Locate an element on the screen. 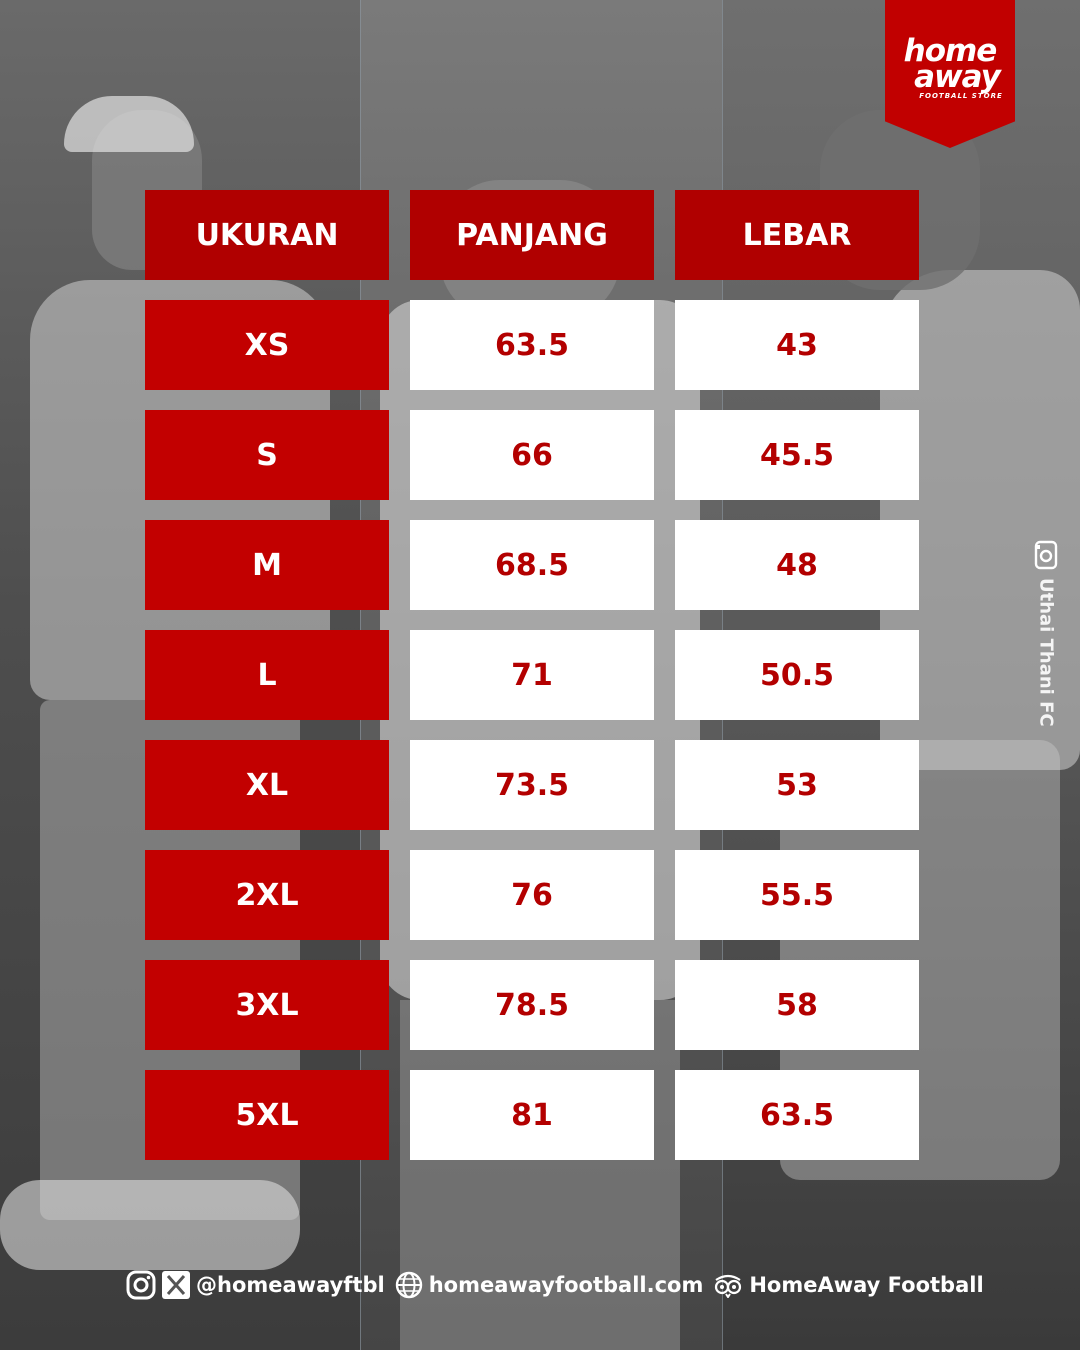 The width and height of the screenshot is (1080, 1350). homeaway-logo: home away FOOTBALL STORE is located at coordinates (950, 74).